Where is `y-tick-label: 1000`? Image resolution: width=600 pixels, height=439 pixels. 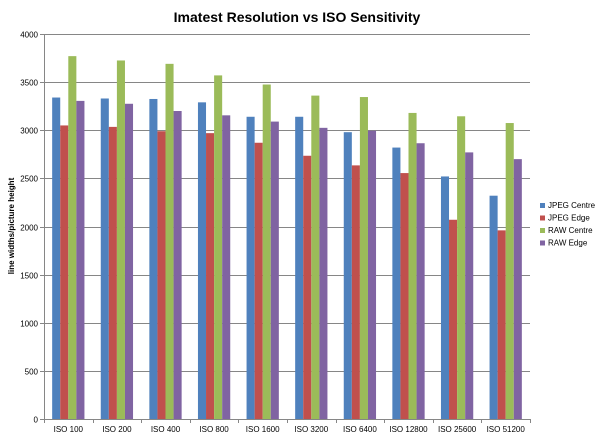 y-tick-label: 1000 is located at coordinates (29, 324).